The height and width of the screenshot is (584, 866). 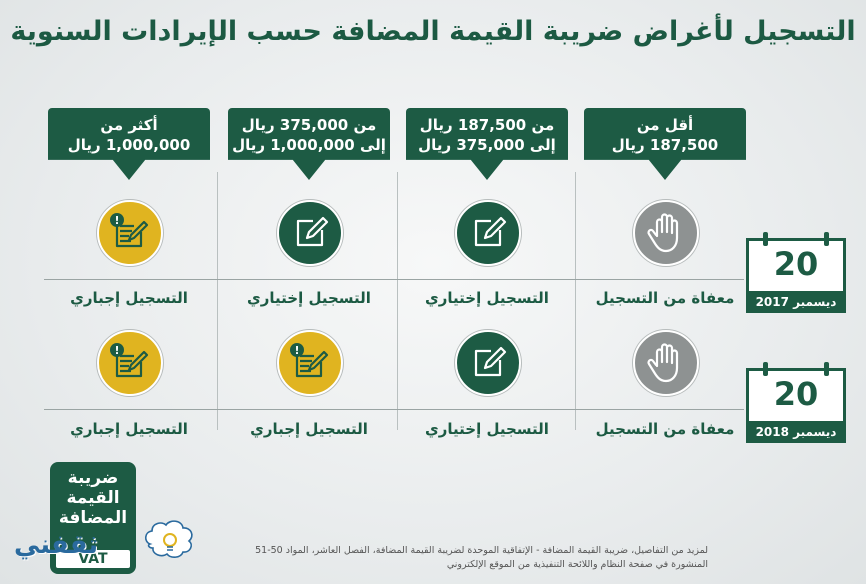 I want to click on logo-word: المضافة, so click(x=93, y=518).